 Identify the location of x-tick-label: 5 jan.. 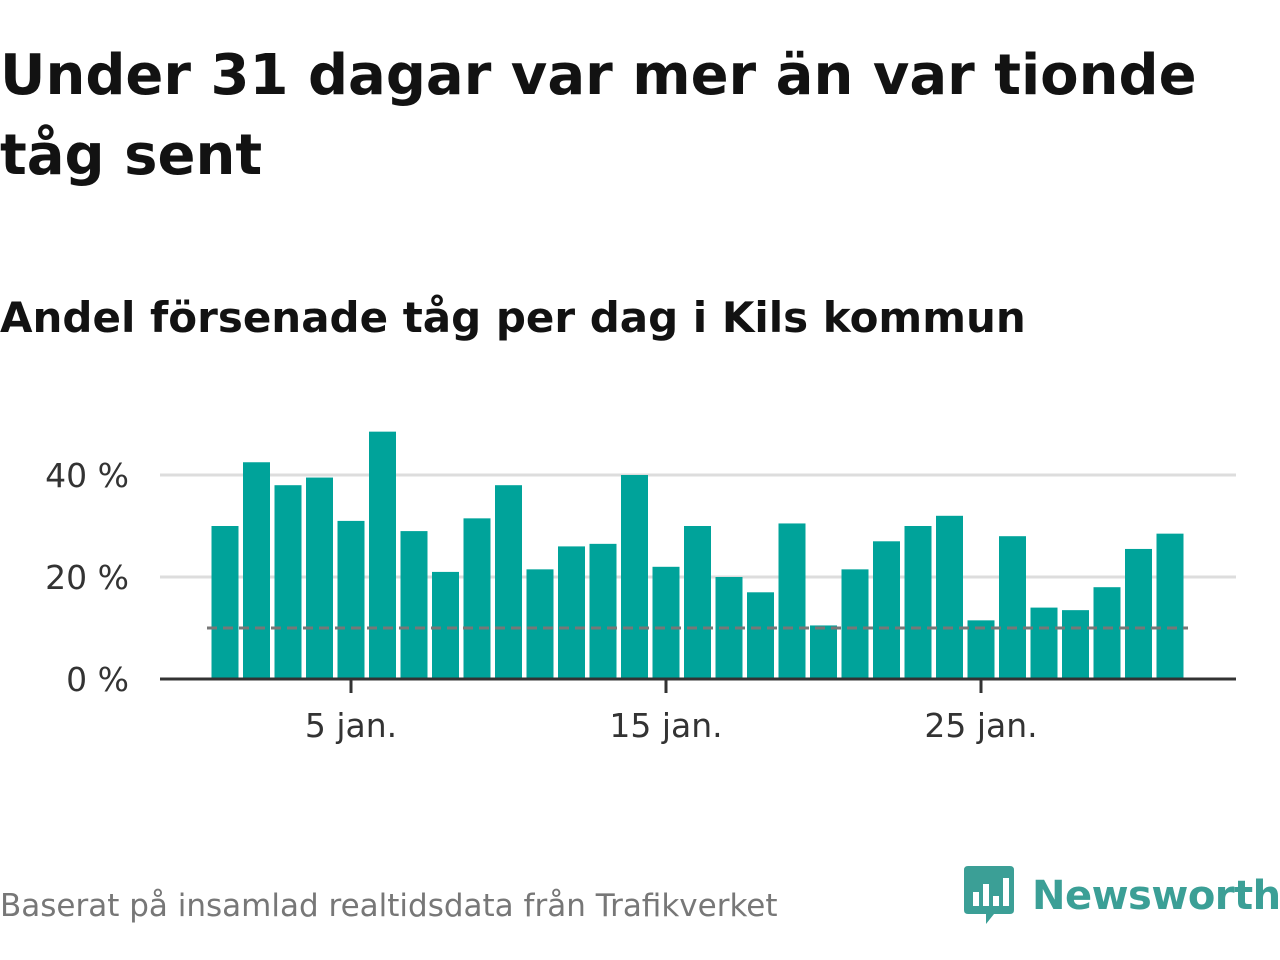
(351, 725).